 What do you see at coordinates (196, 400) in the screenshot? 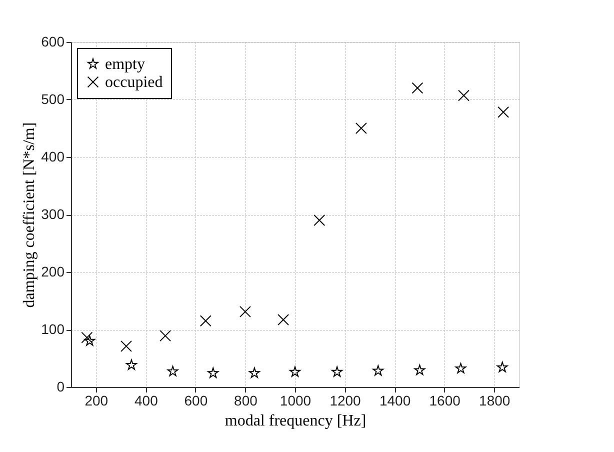
I see `x-tick-label: 600` at bounding box center [196, 400].